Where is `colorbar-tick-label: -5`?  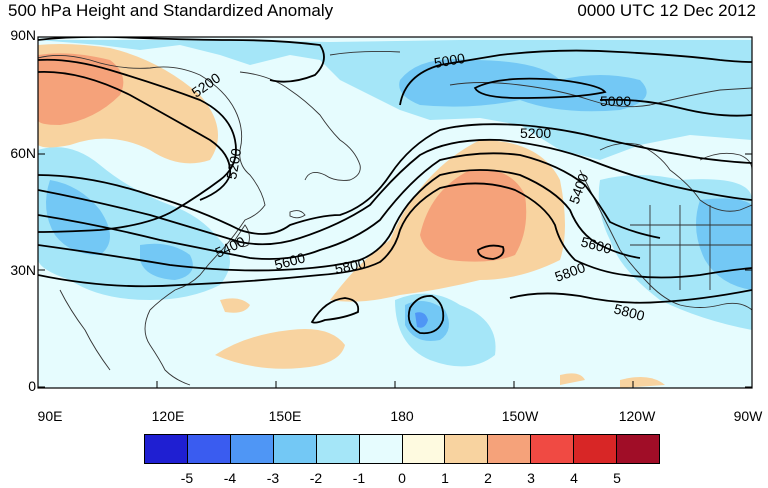
colorbar-tick-label: -5 is located at coordinates (187, 478).